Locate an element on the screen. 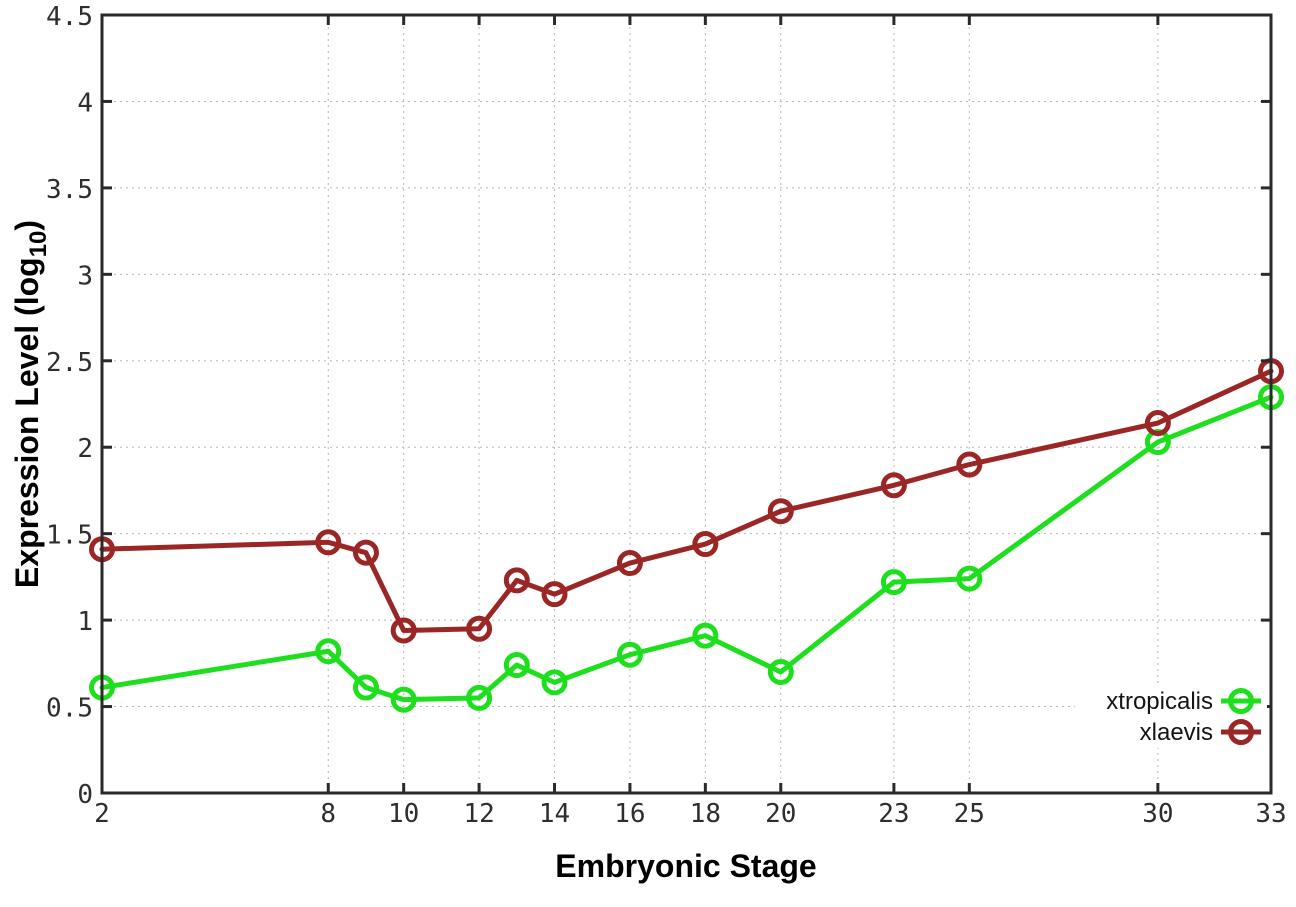  x-tick-label: 14 is located at coordinates (554, 814).